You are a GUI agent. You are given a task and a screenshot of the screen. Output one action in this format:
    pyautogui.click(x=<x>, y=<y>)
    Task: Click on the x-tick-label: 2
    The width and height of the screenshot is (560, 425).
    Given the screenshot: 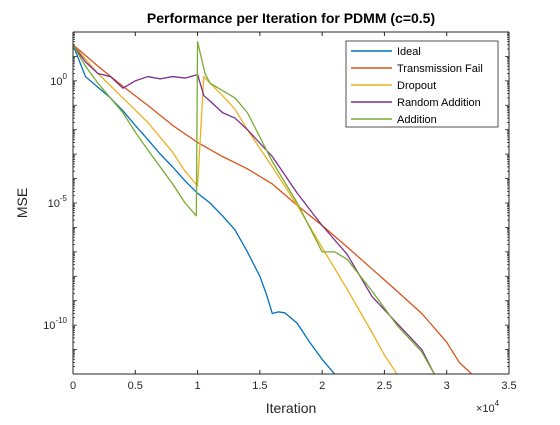 What is the action you would take?
    pyautogui.click(x=322, y=386)
    